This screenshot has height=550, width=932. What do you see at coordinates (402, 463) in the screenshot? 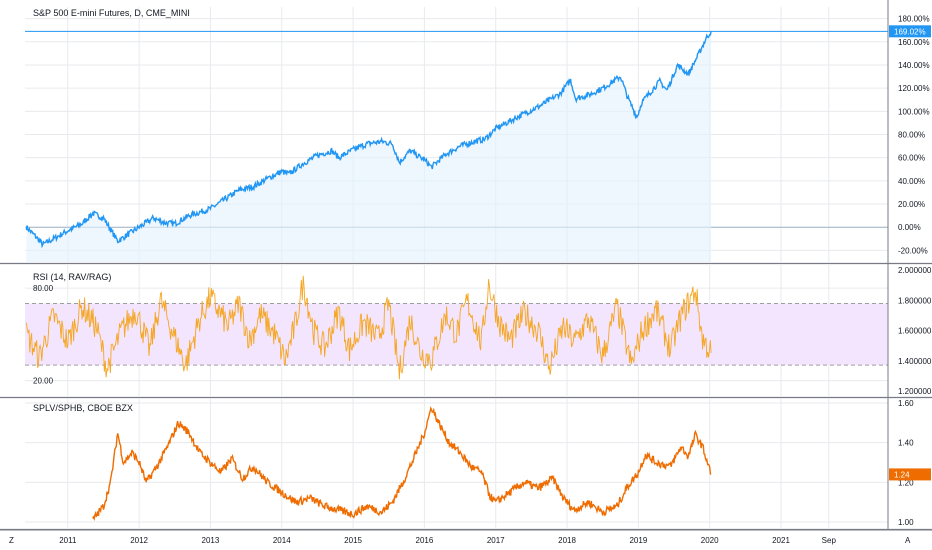
I see `splv-sphb-line` at bounding box center [402, 463].